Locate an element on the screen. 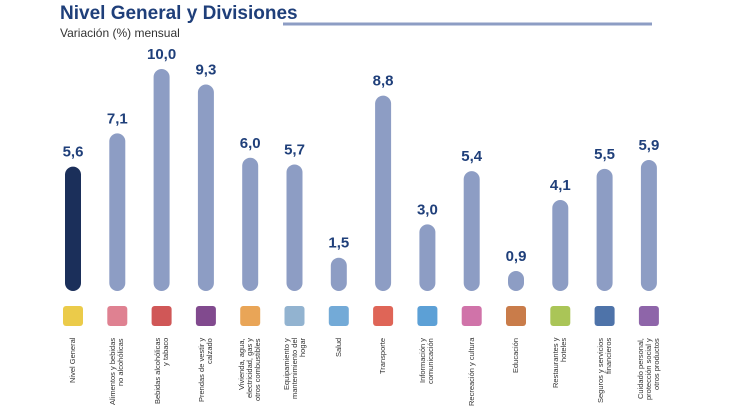 The width and height of the screenshot is (730, 411). category-label: Educación is located at coordinates (515, 356).